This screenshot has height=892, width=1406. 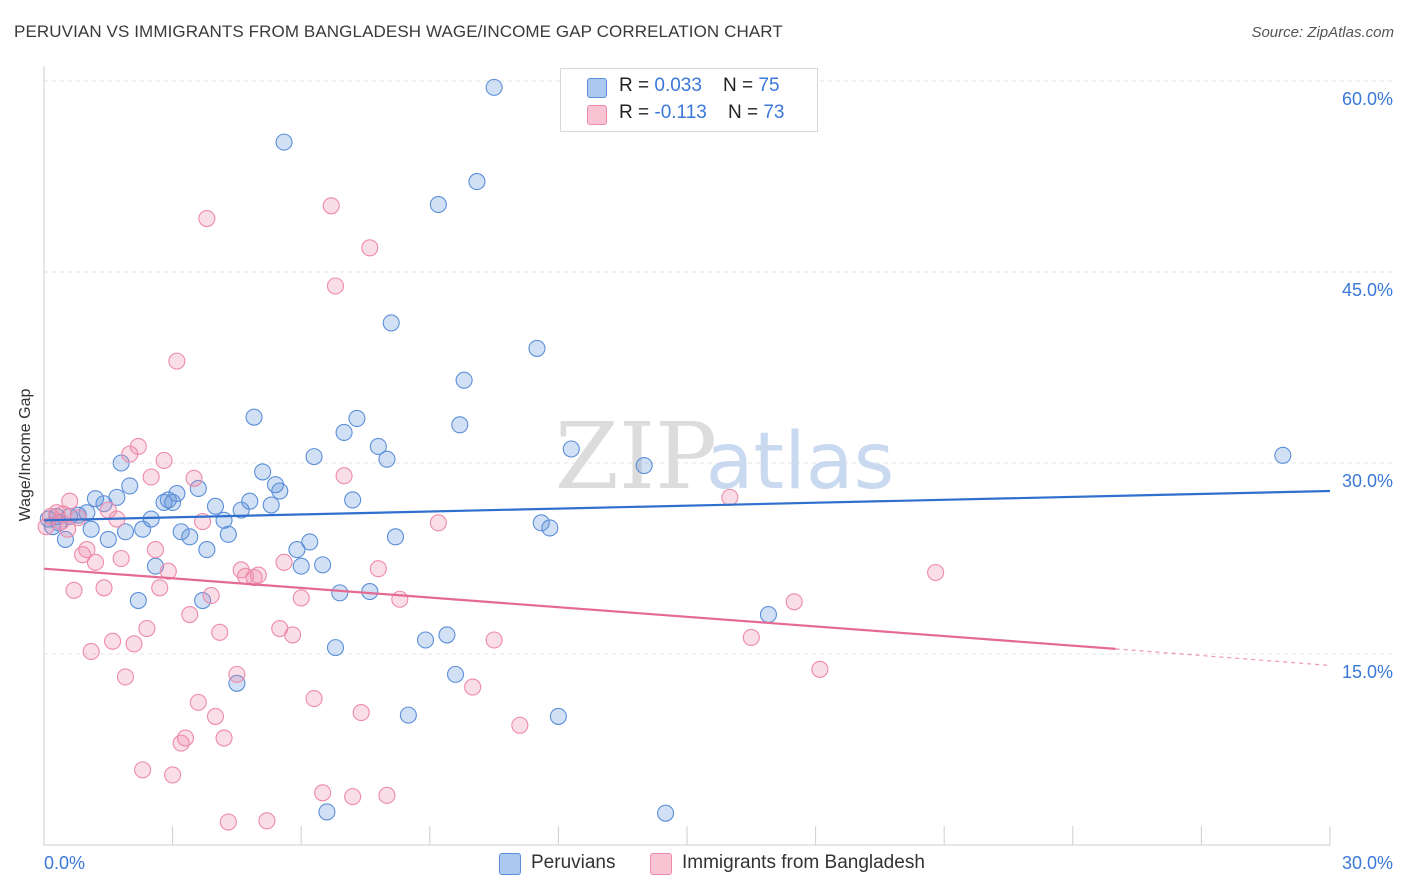 I want to click on trend-line-bangladesh-extension, so click(x=1223, y=657).